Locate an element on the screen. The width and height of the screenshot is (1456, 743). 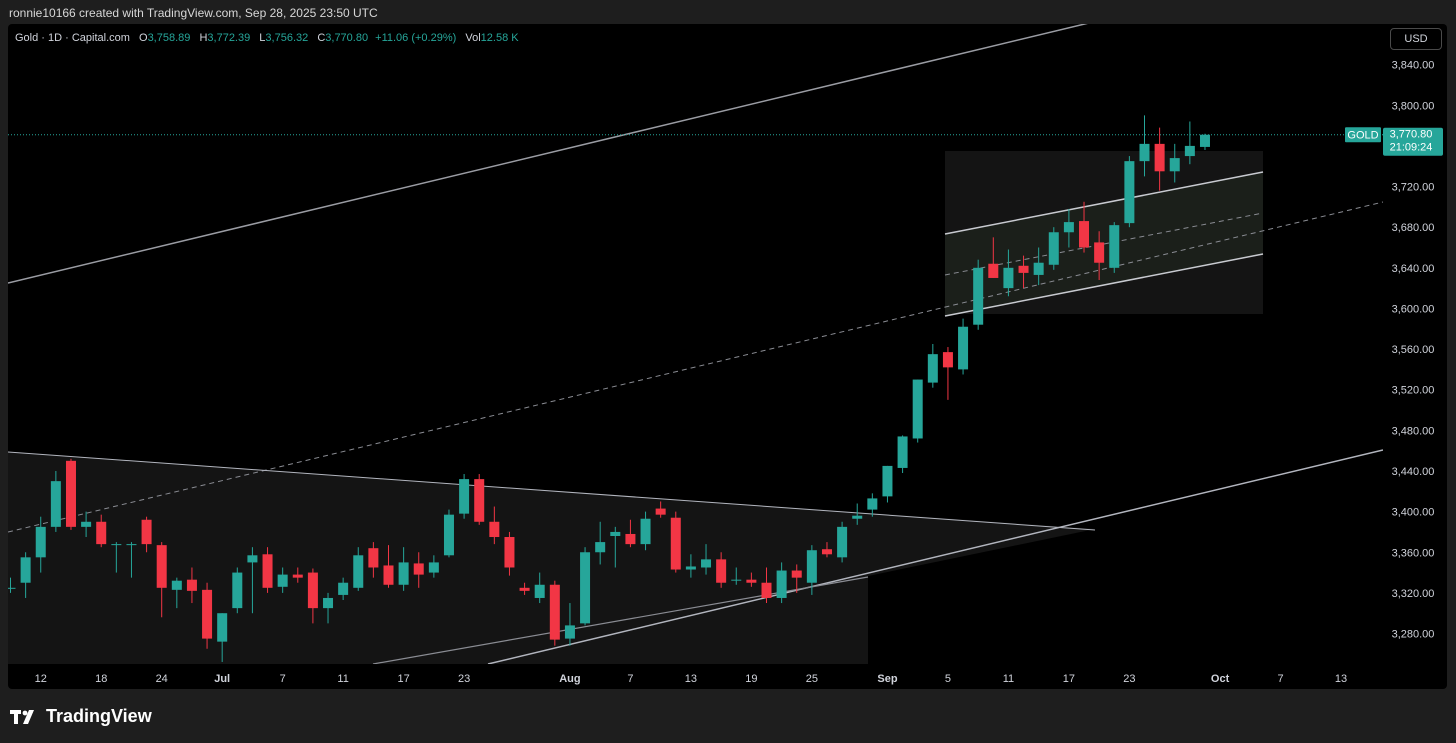
time-axis-label: 24 is located at coordinates (162, 679).